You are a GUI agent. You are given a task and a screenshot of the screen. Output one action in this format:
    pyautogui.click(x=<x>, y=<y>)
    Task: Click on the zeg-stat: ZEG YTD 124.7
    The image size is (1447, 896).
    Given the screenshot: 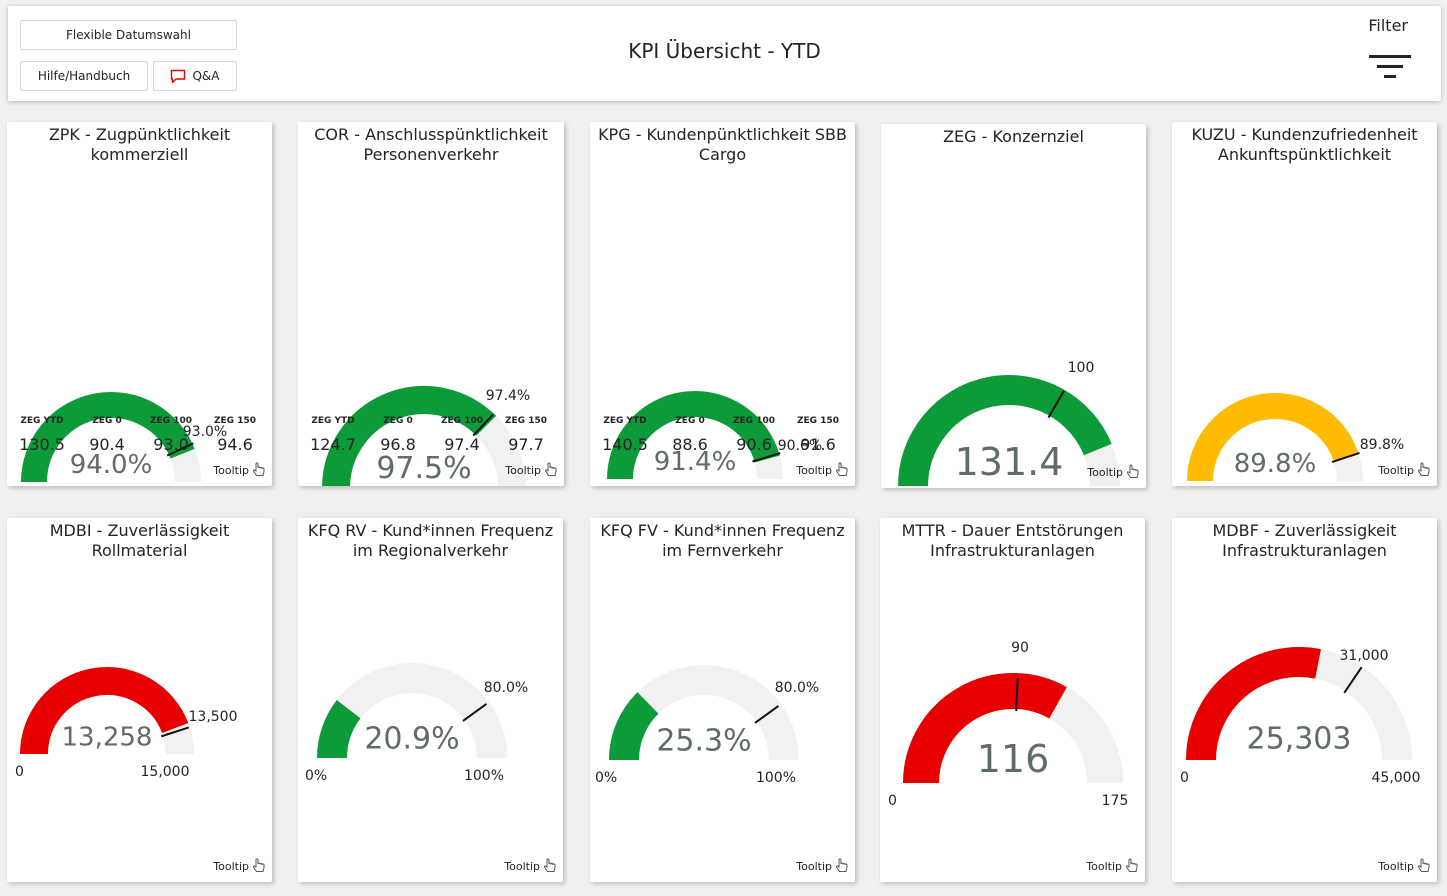 What is the action you would take?
    pyautogui.click(x=333, y=435)
    